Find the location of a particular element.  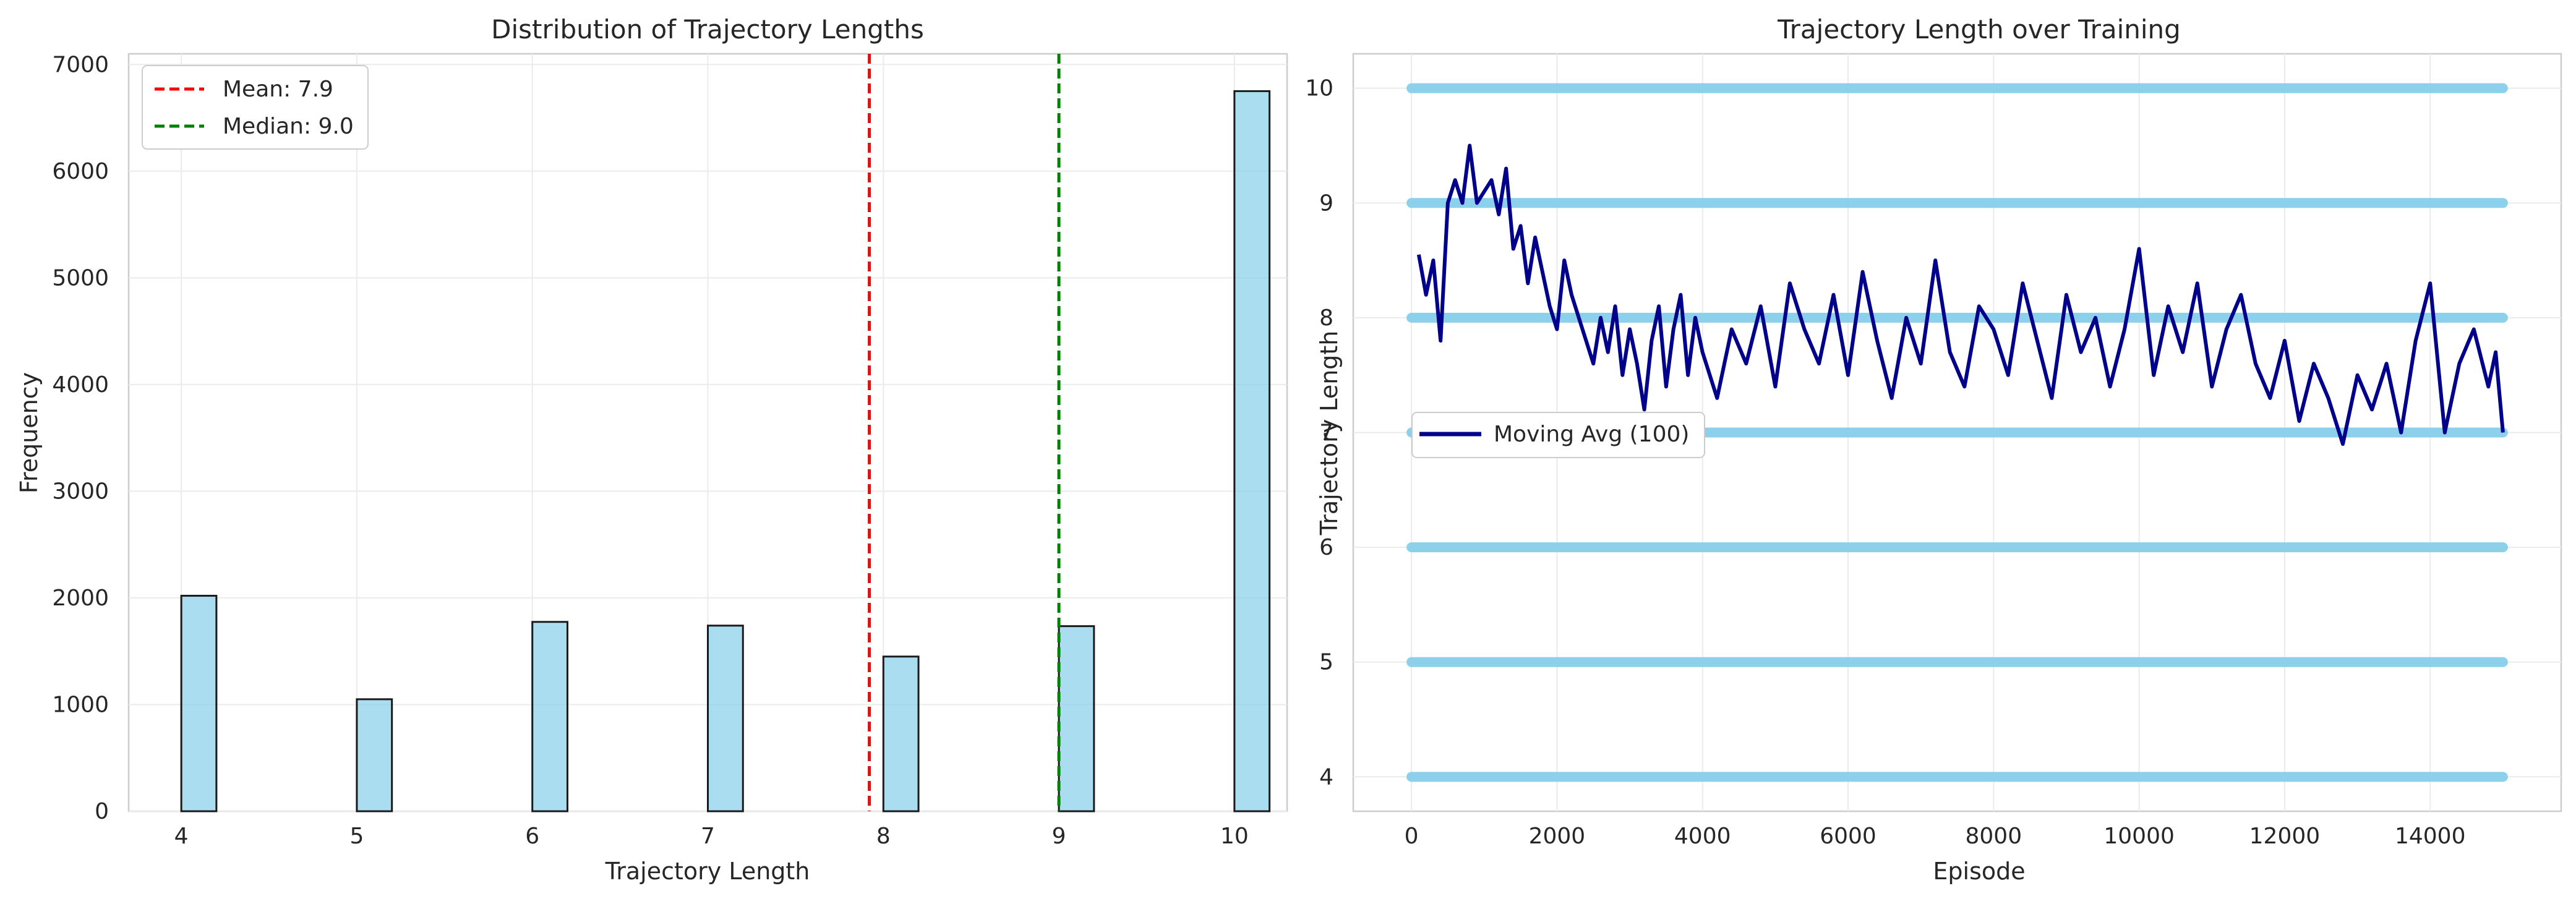

y-tick-label: 5000 is located at coordinates (80, 278).